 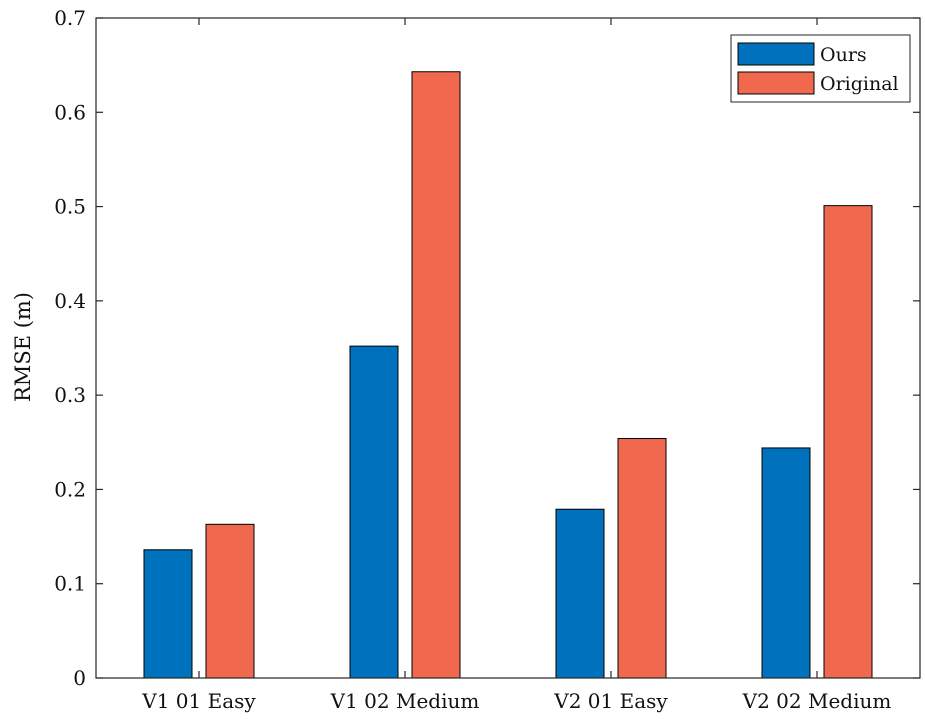 What do you see at coordinates (405, 701) in the screenshot?
I see `x-tick-label: V1 02 Medium` at bounding box center [405, 701].